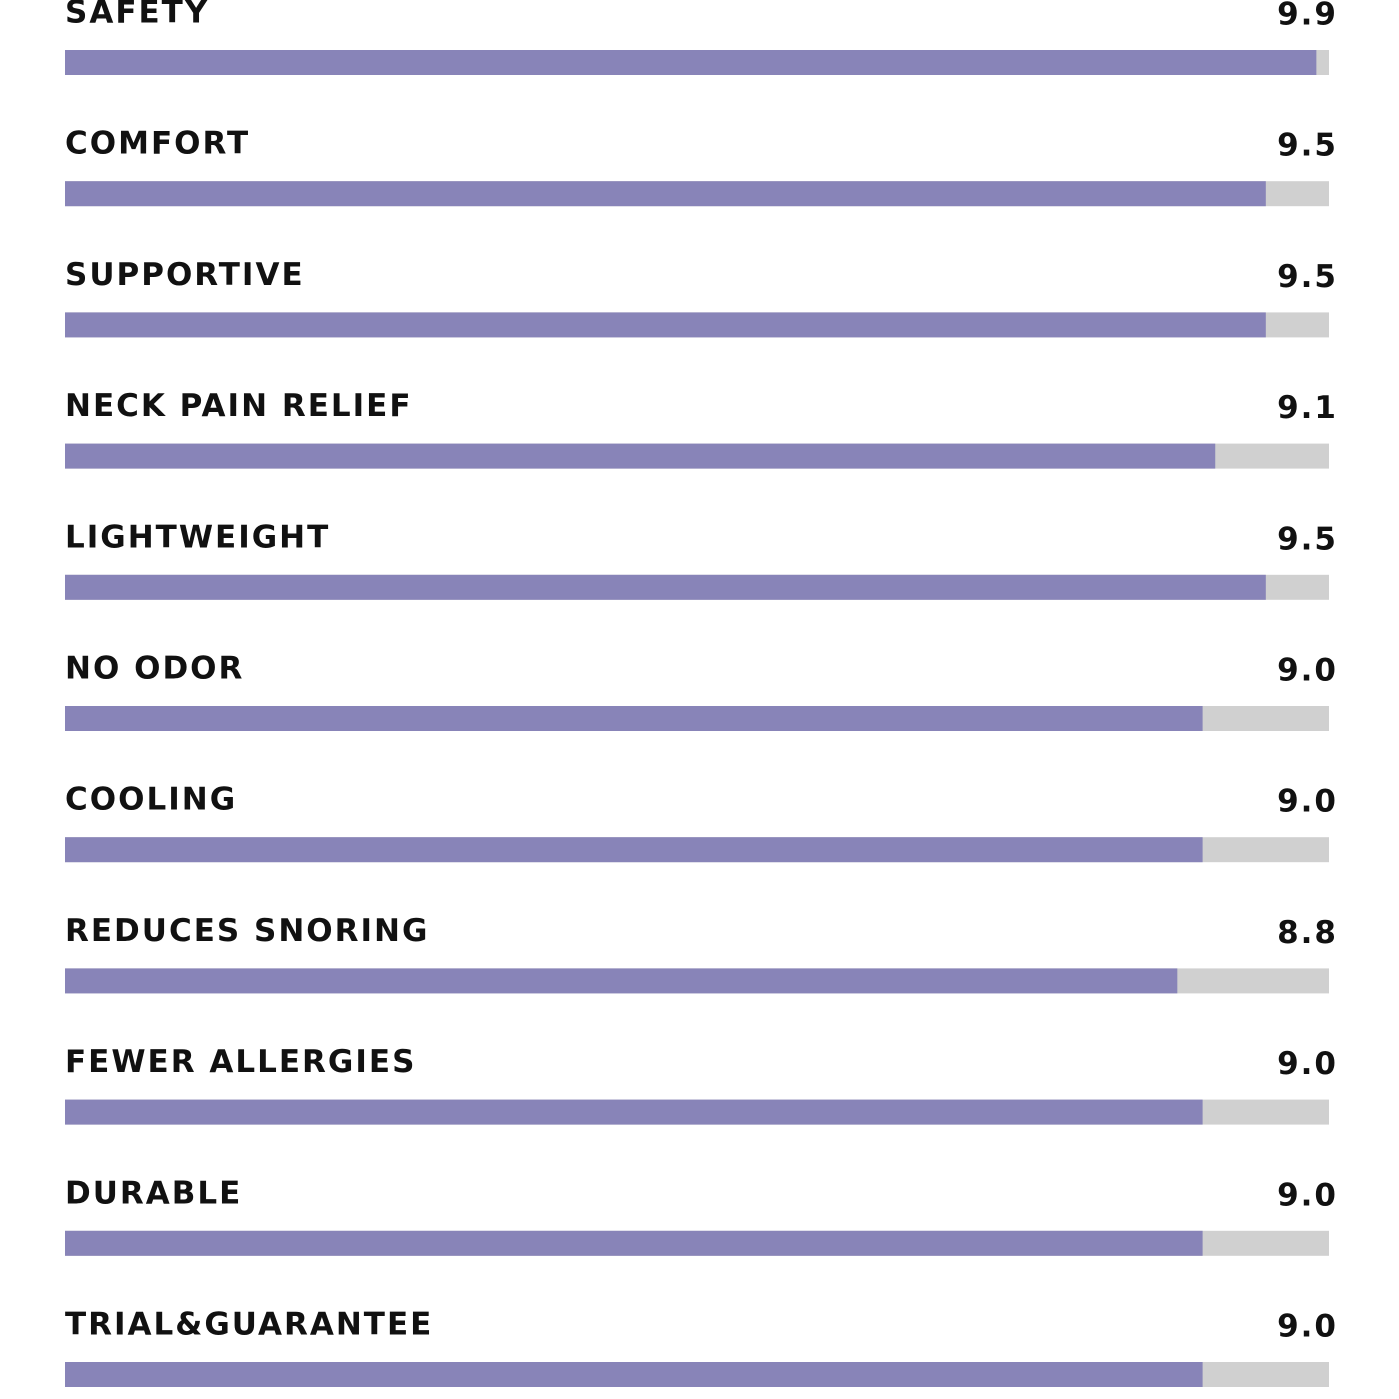 The width and height of the screenshot is (1399, 1399). What do you see at coordinates (249, 1325) in the screenshot?
I see `category-label: TRIAL&GUARANTEE` at bounding box center [249, 1325].